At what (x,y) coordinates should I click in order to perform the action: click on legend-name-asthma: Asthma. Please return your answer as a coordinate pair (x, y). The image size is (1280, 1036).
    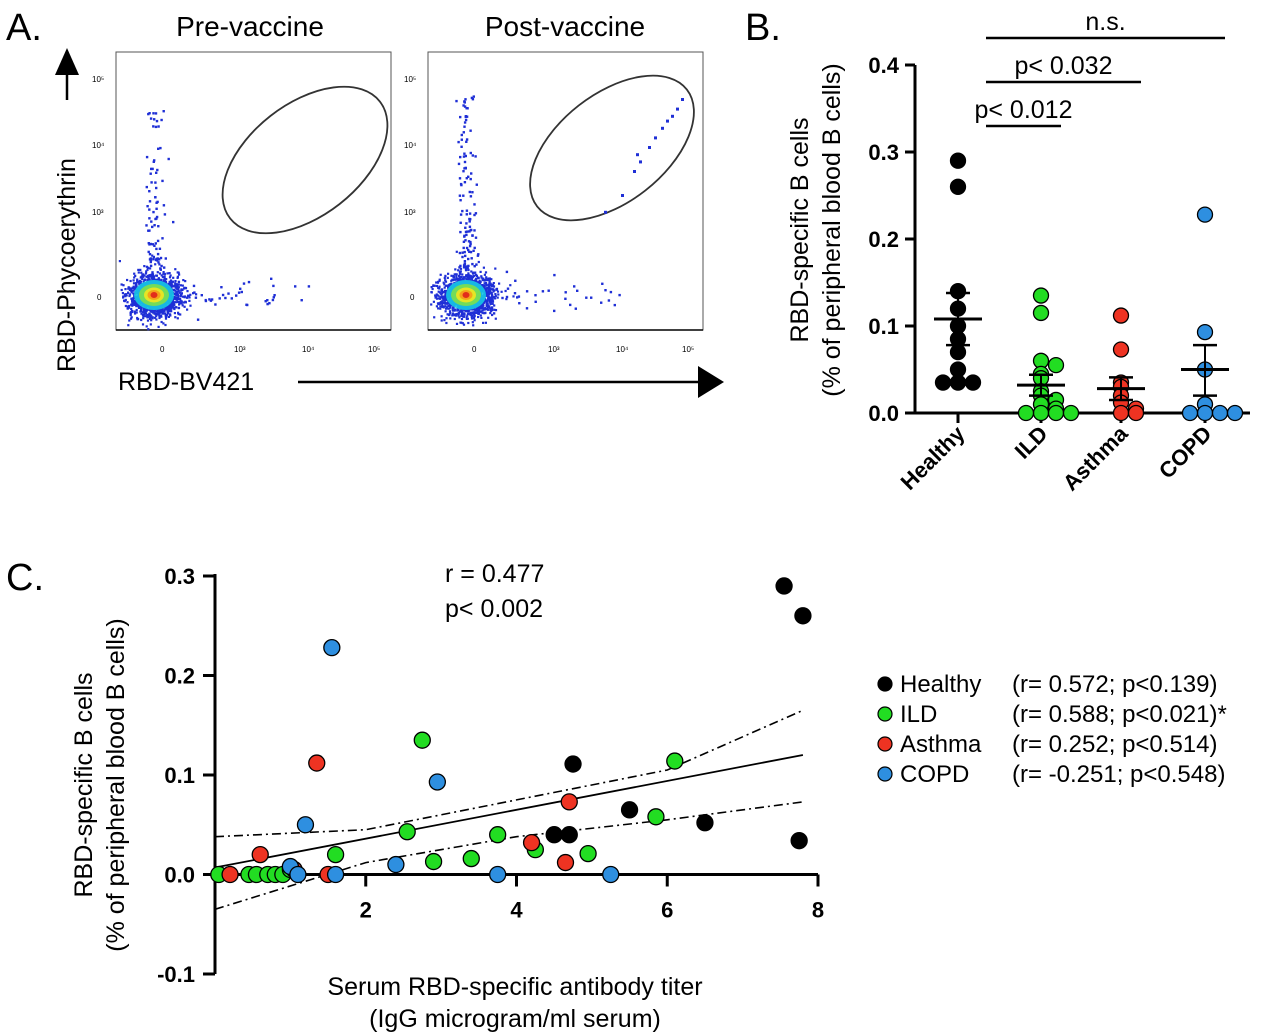
    Looking at the image, I should click on (941, 744).